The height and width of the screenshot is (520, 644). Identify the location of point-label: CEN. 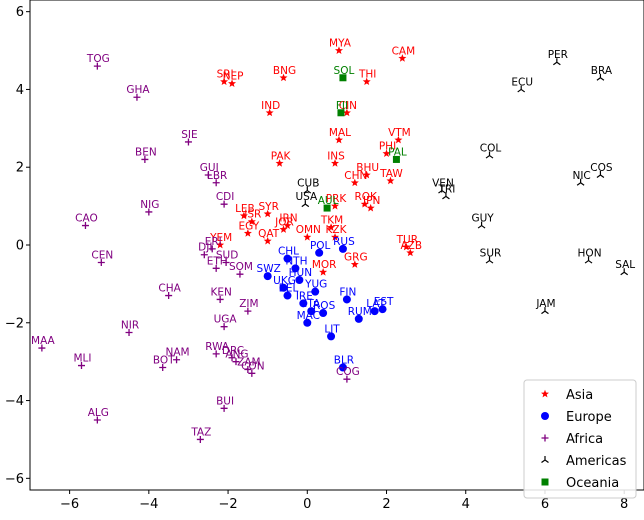
(102, 256).